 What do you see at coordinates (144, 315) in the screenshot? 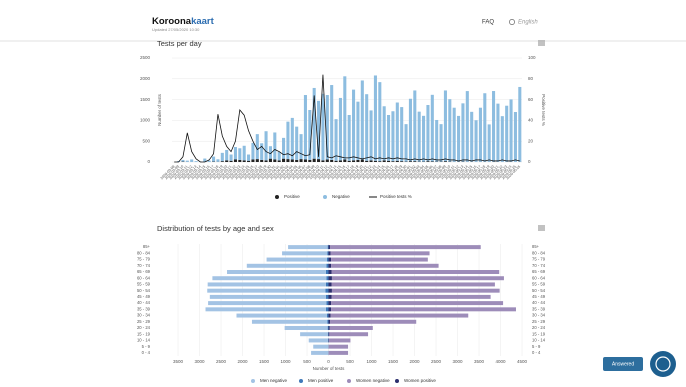
I see `y-tick-label: 30 - 34` at bounding box center [144, 315].